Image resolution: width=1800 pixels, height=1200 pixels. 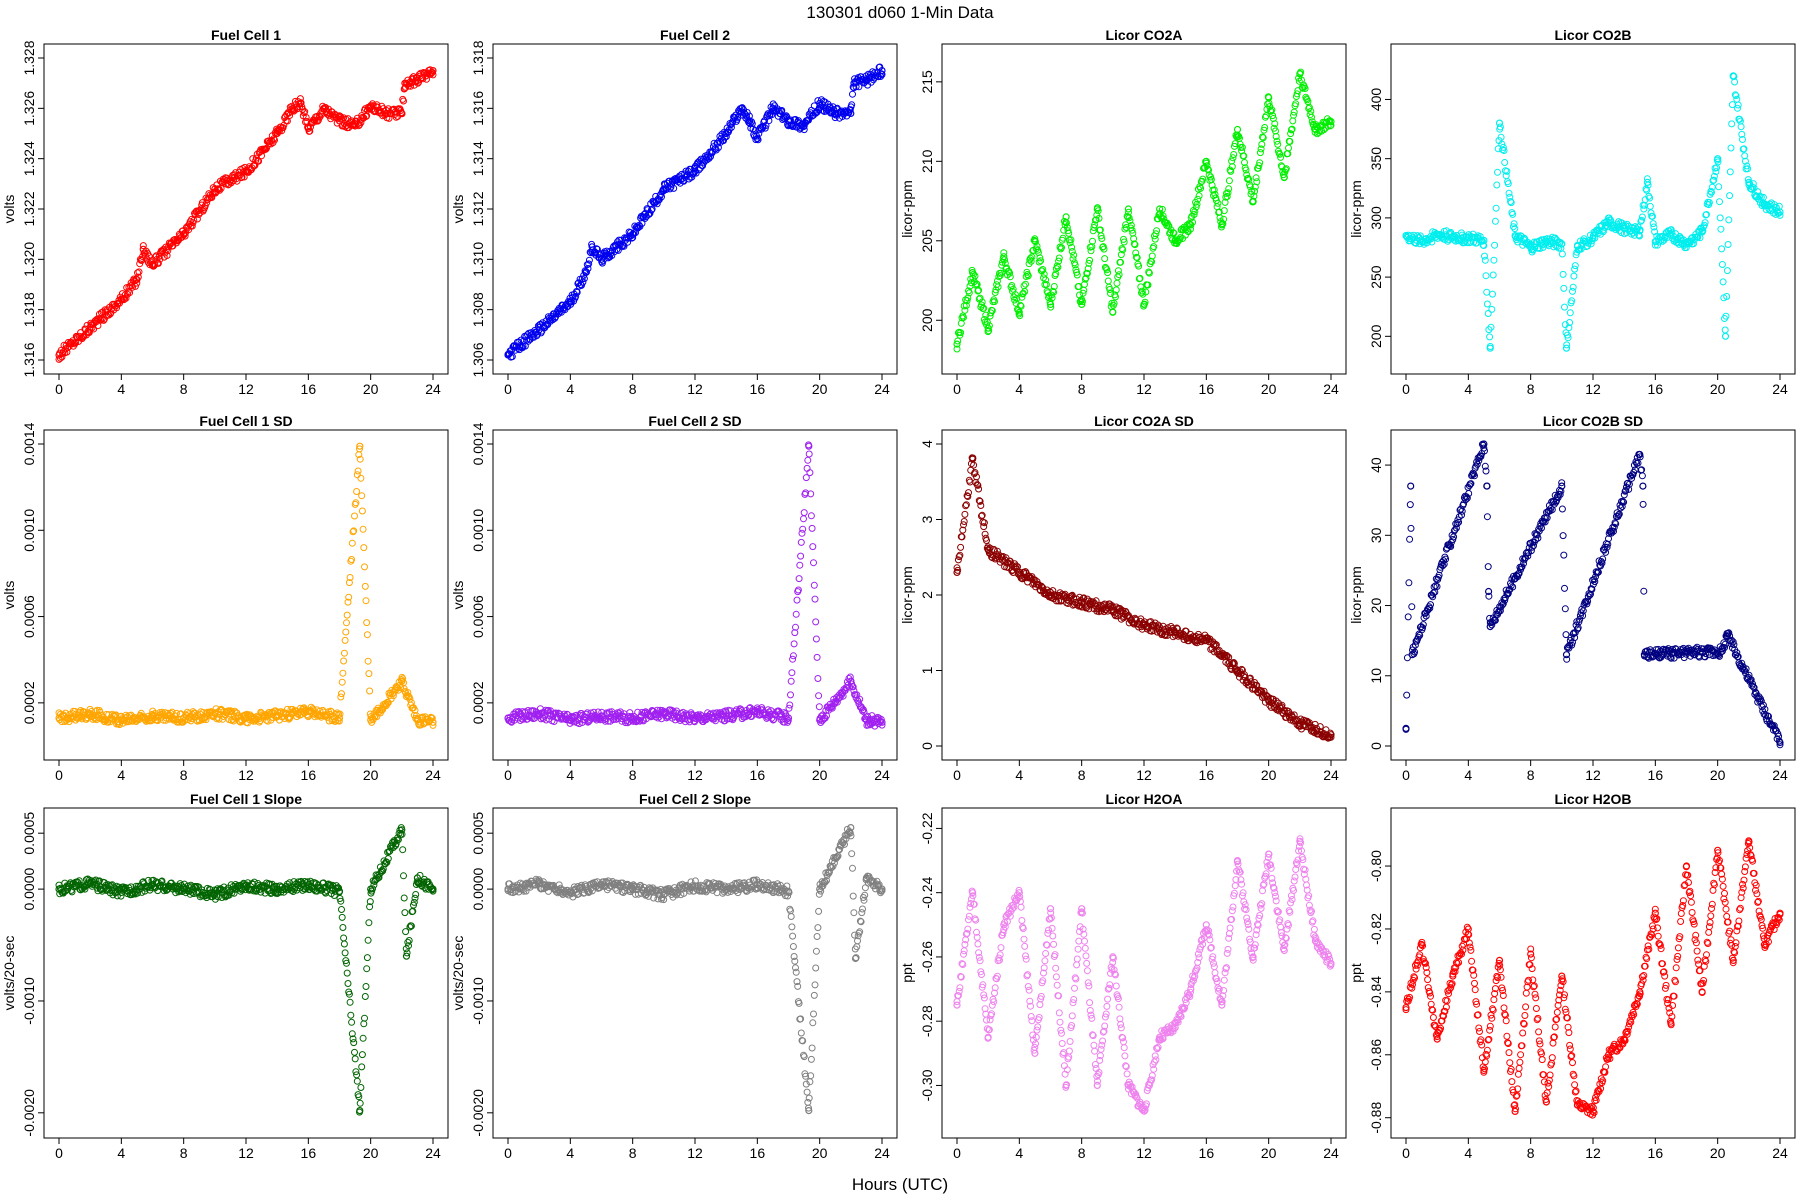 I want to click on panel-title: Fuel Cell 2 SD, so click(x=694, y=421).